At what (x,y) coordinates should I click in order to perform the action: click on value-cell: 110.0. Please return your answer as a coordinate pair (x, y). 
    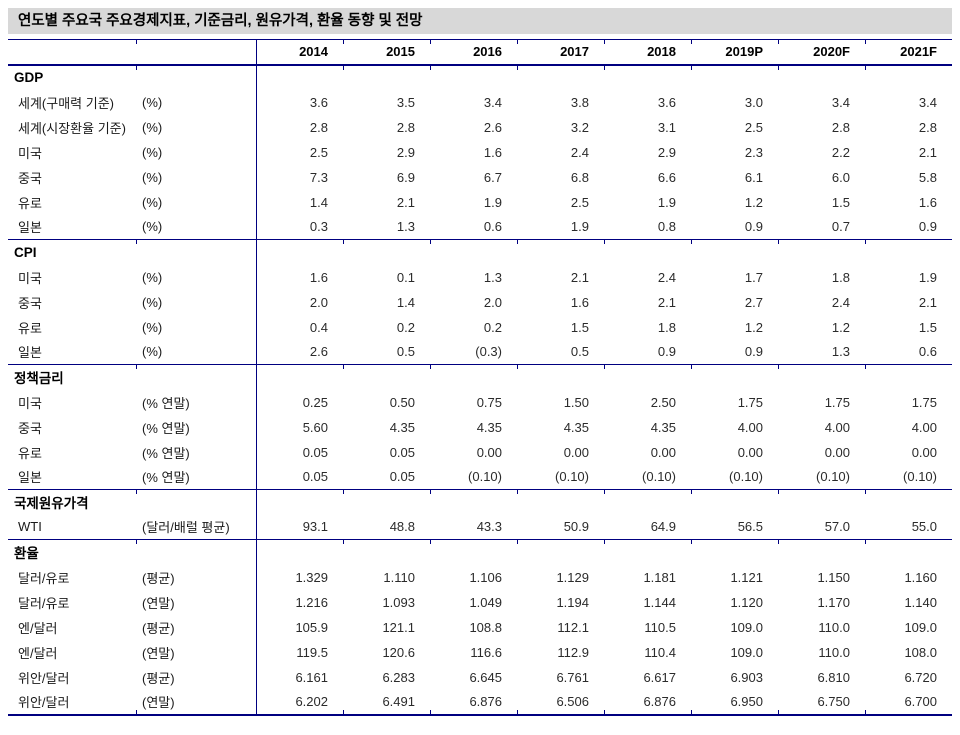
    Looking at the image, I should click on (834, 627).